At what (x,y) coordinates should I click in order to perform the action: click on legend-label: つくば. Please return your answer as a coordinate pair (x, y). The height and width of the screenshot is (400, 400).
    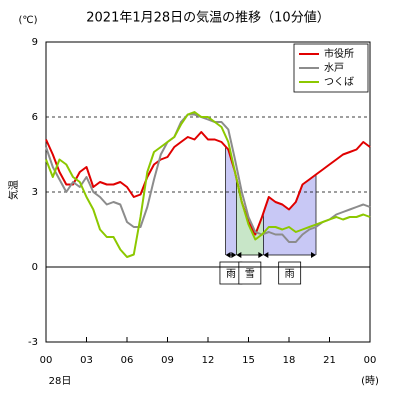
    Looking at the image, I should click on (339, 82).